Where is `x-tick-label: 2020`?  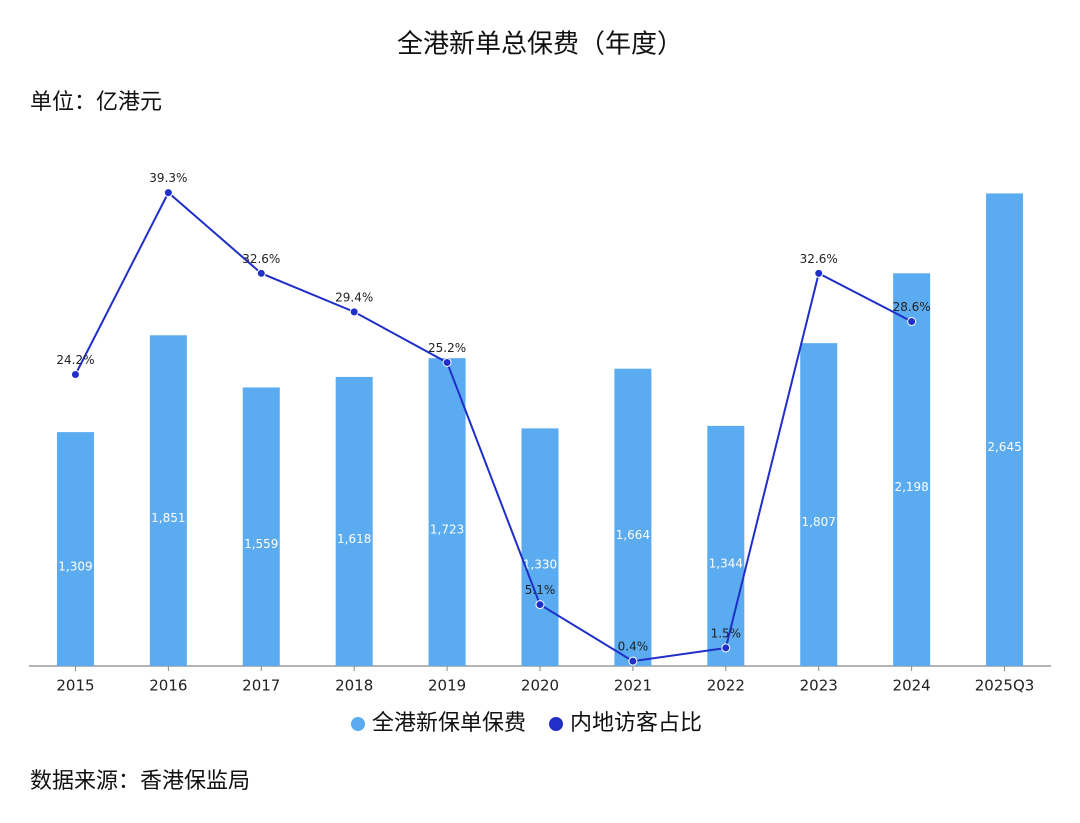
x-tick-label: 2020 is located at coordinates (540, 686).